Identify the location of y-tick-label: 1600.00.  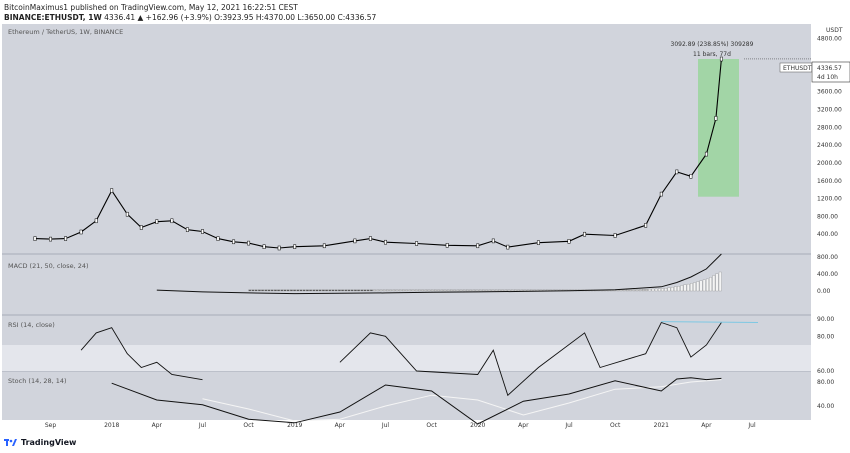
(829, 181).